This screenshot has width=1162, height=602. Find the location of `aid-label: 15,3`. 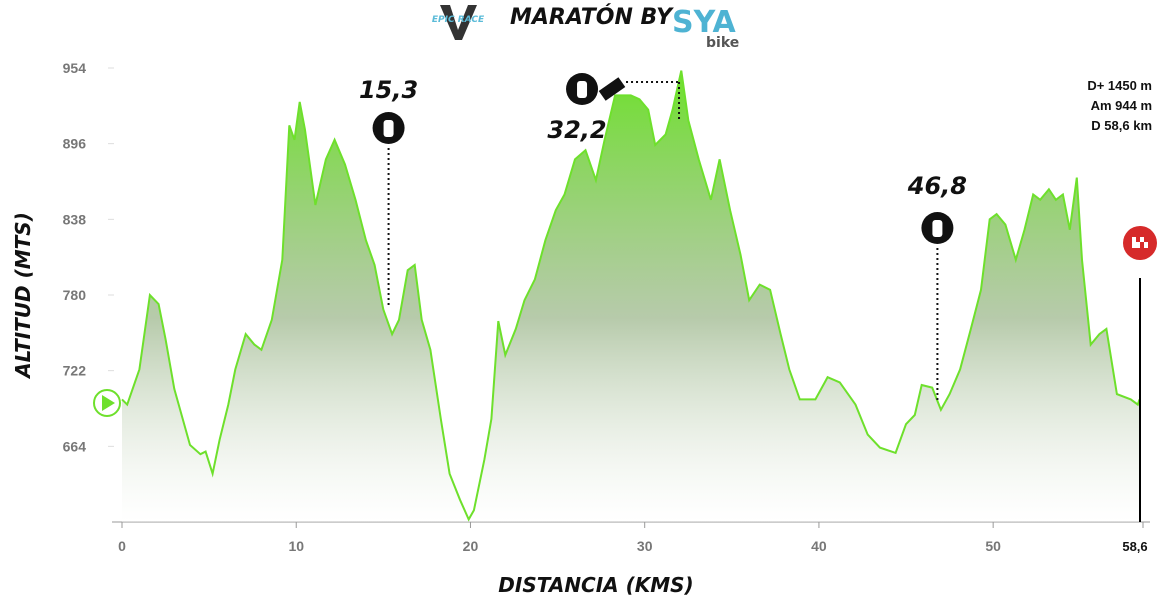

aid-label: 15,3 is located at coordinates (388, 90).